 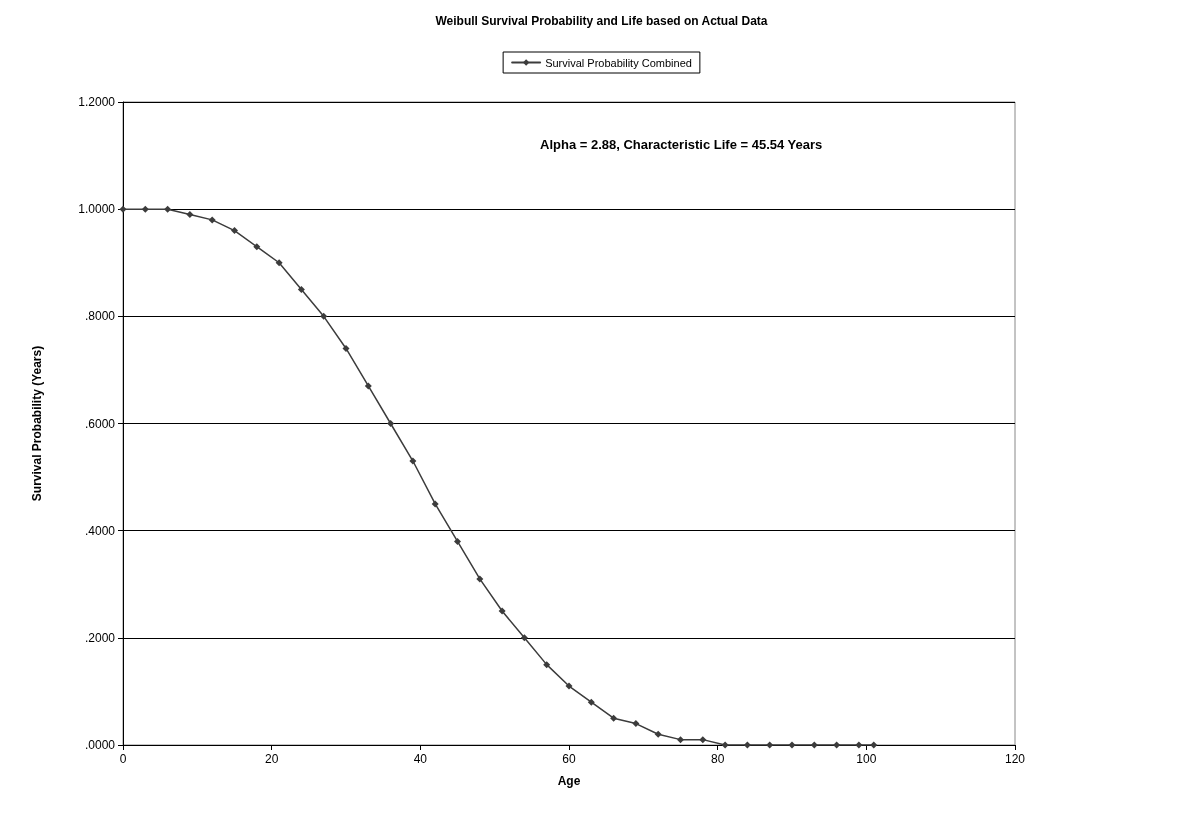 What do you see at coordinates (866, 759) in the screenshot?
I see `x-tick-label: 100` at bounding box center [866, 759].